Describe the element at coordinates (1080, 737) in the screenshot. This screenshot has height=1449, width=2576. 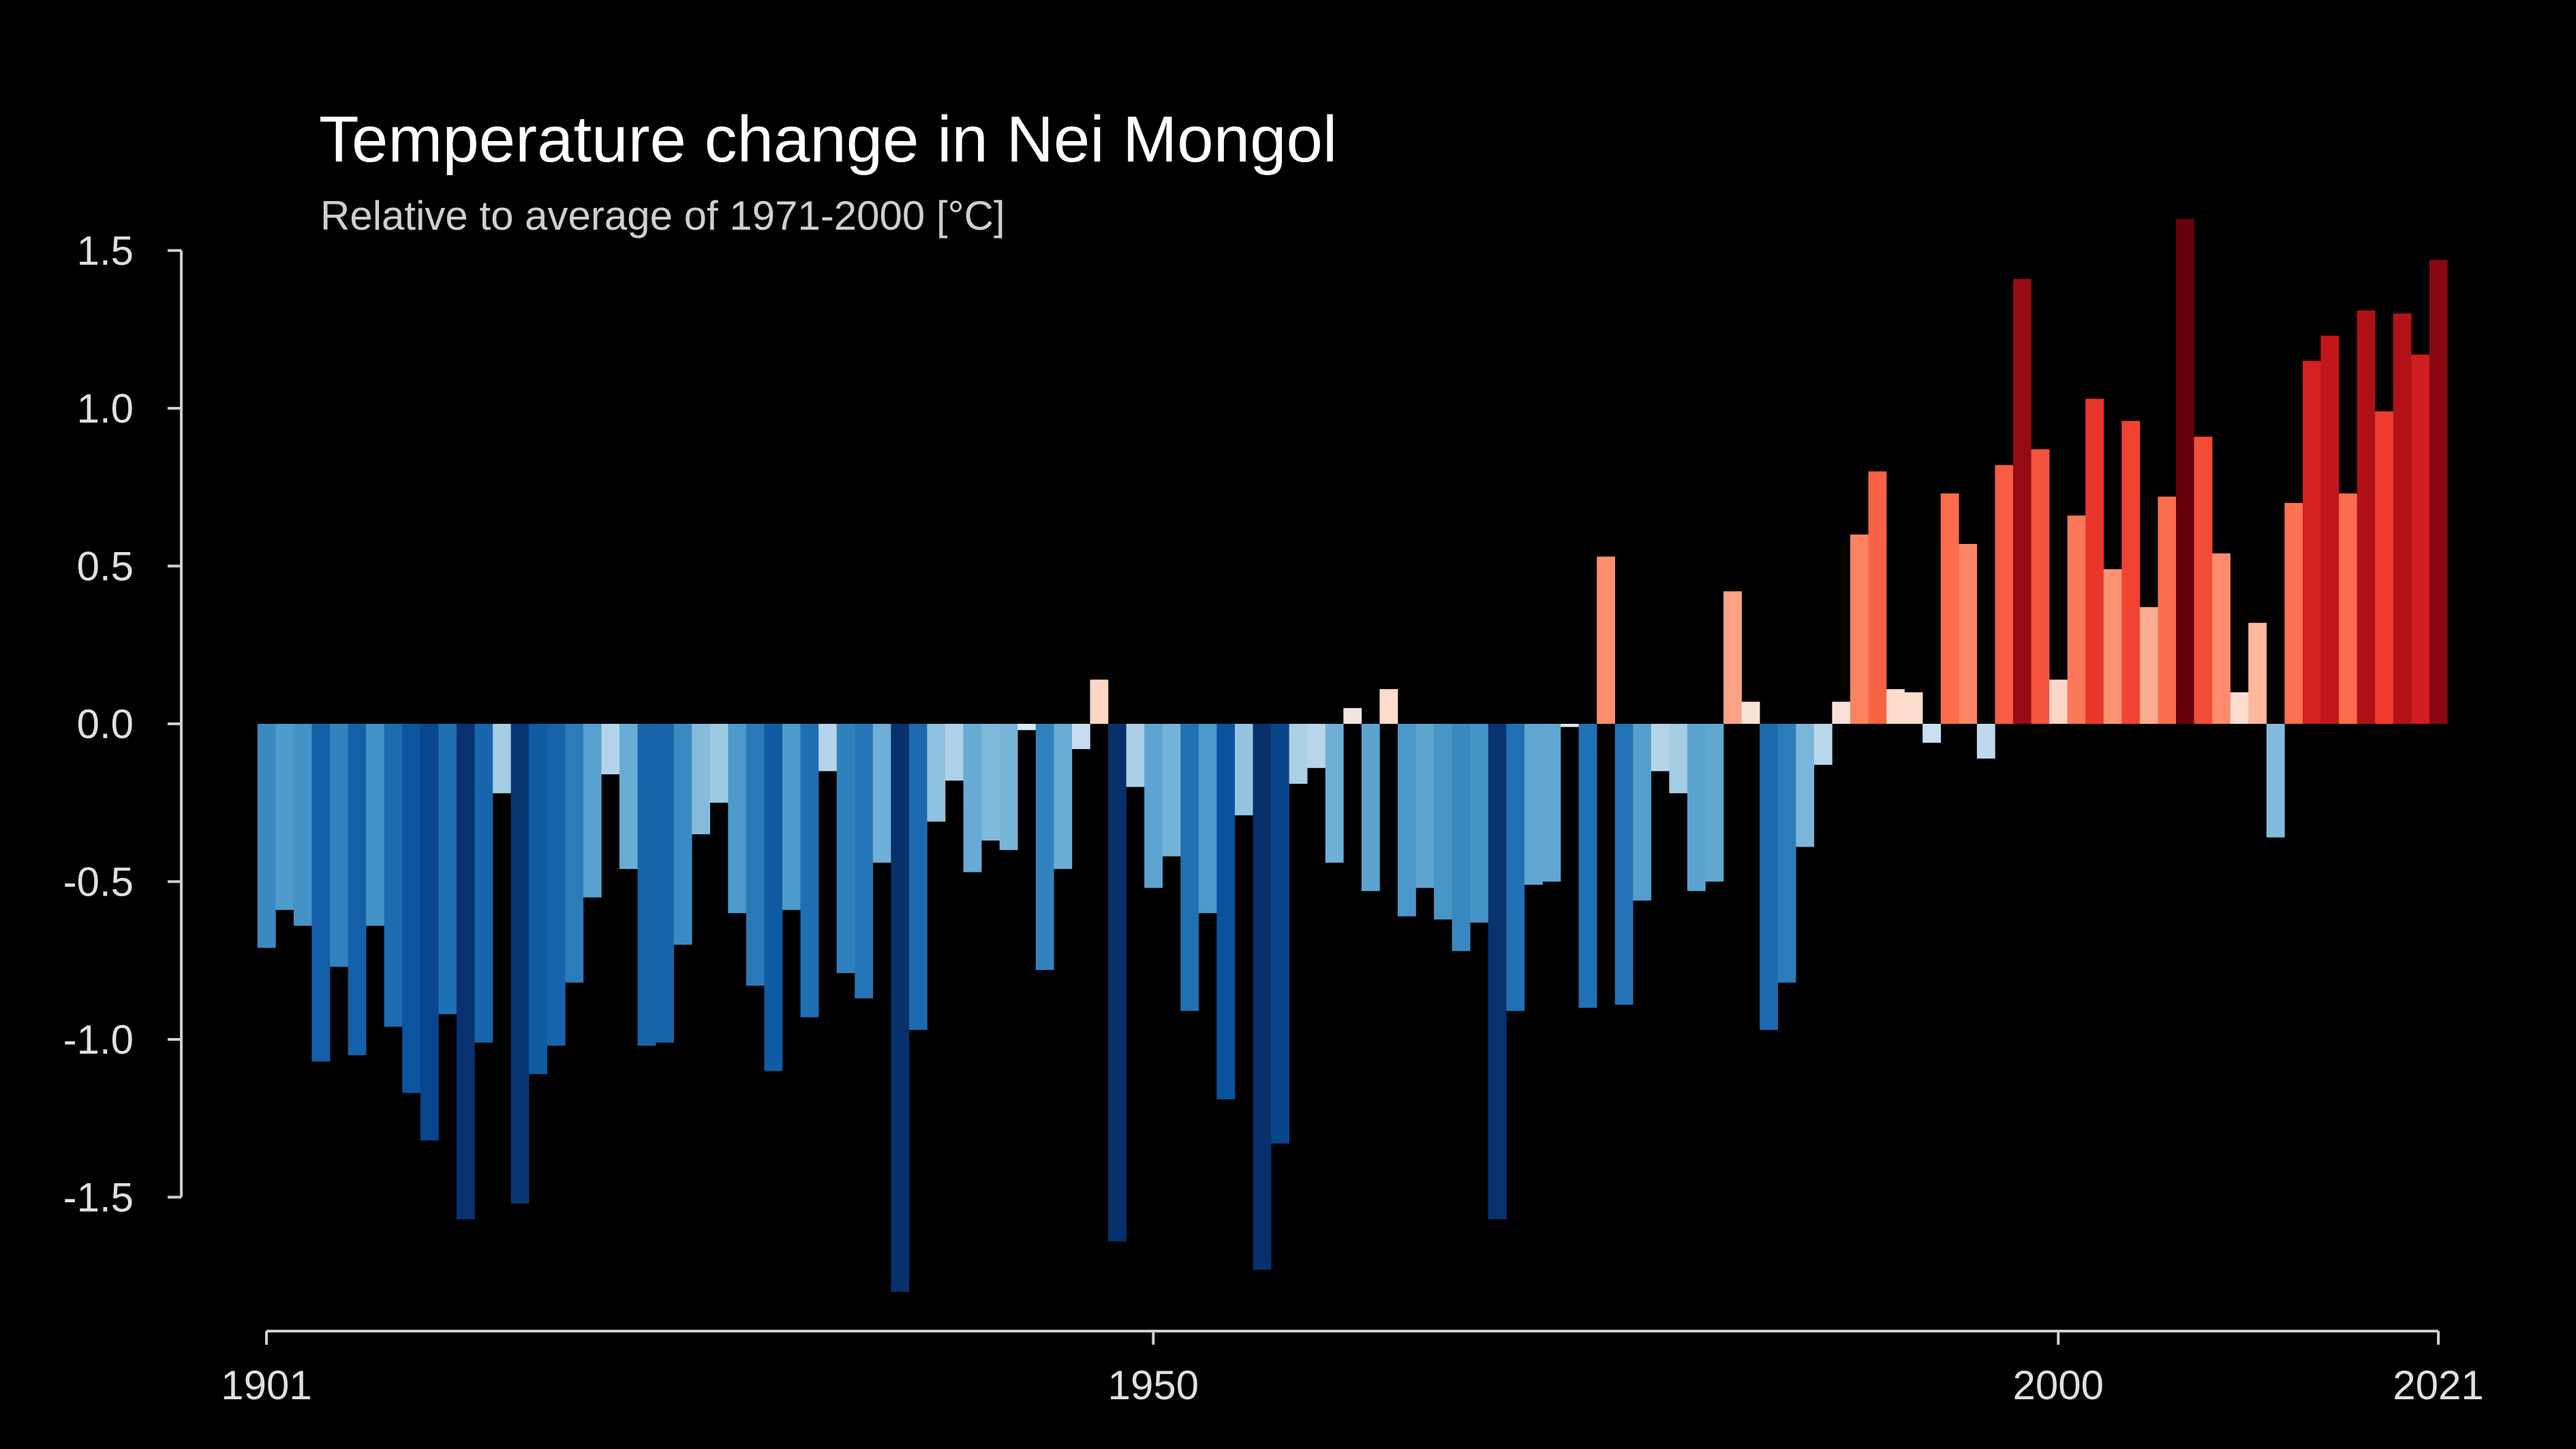
I see `bar-1946` at that location.